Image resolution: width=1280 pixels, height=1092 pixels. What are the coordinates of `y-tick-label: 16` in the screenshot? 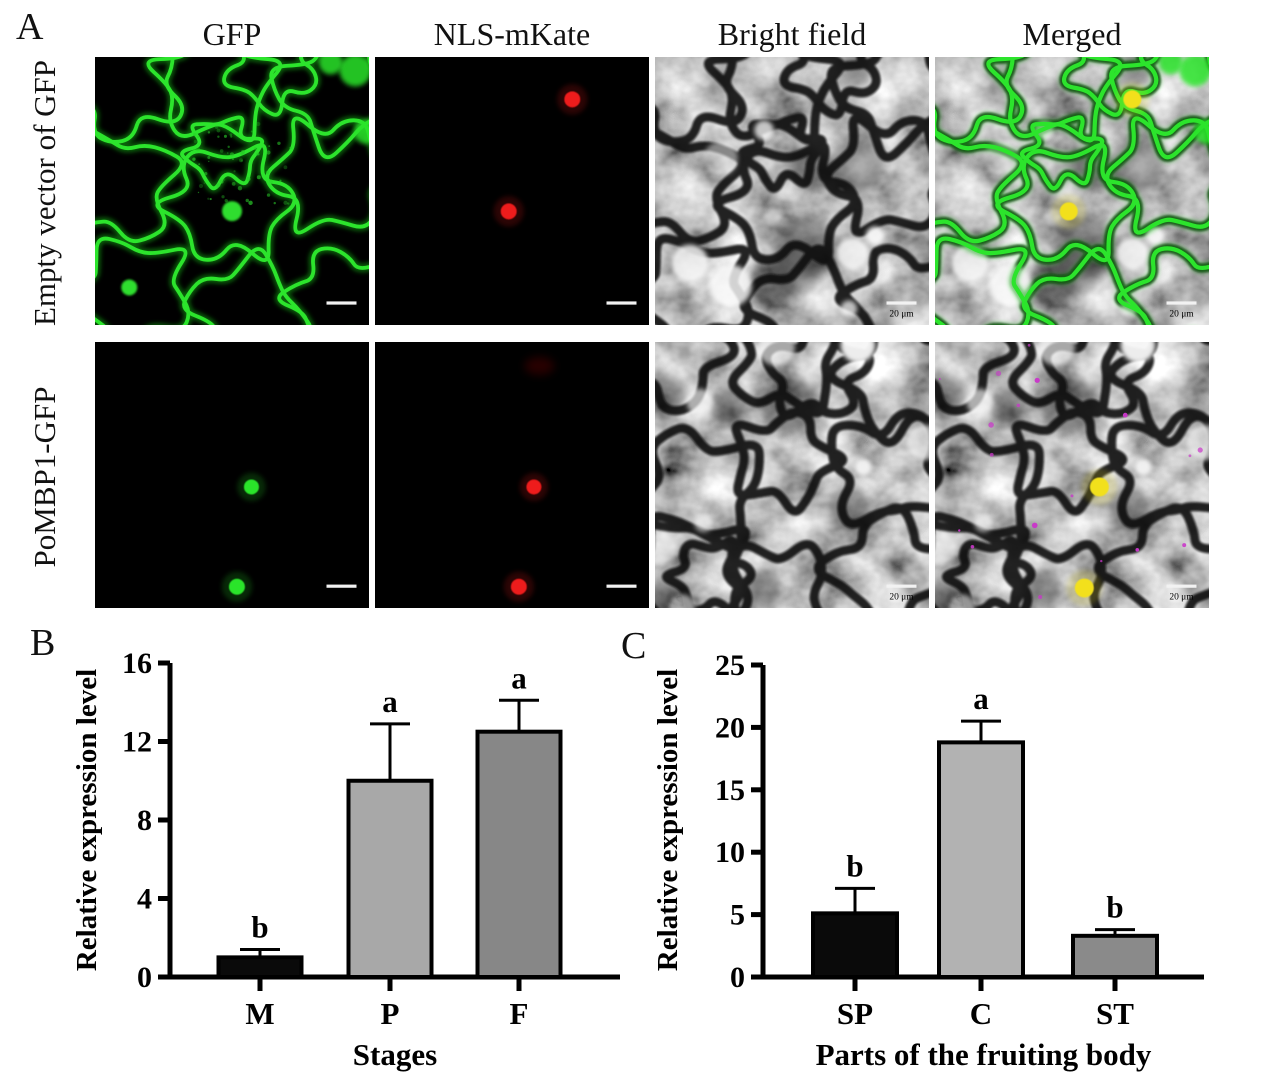 It's located at (137, 663).